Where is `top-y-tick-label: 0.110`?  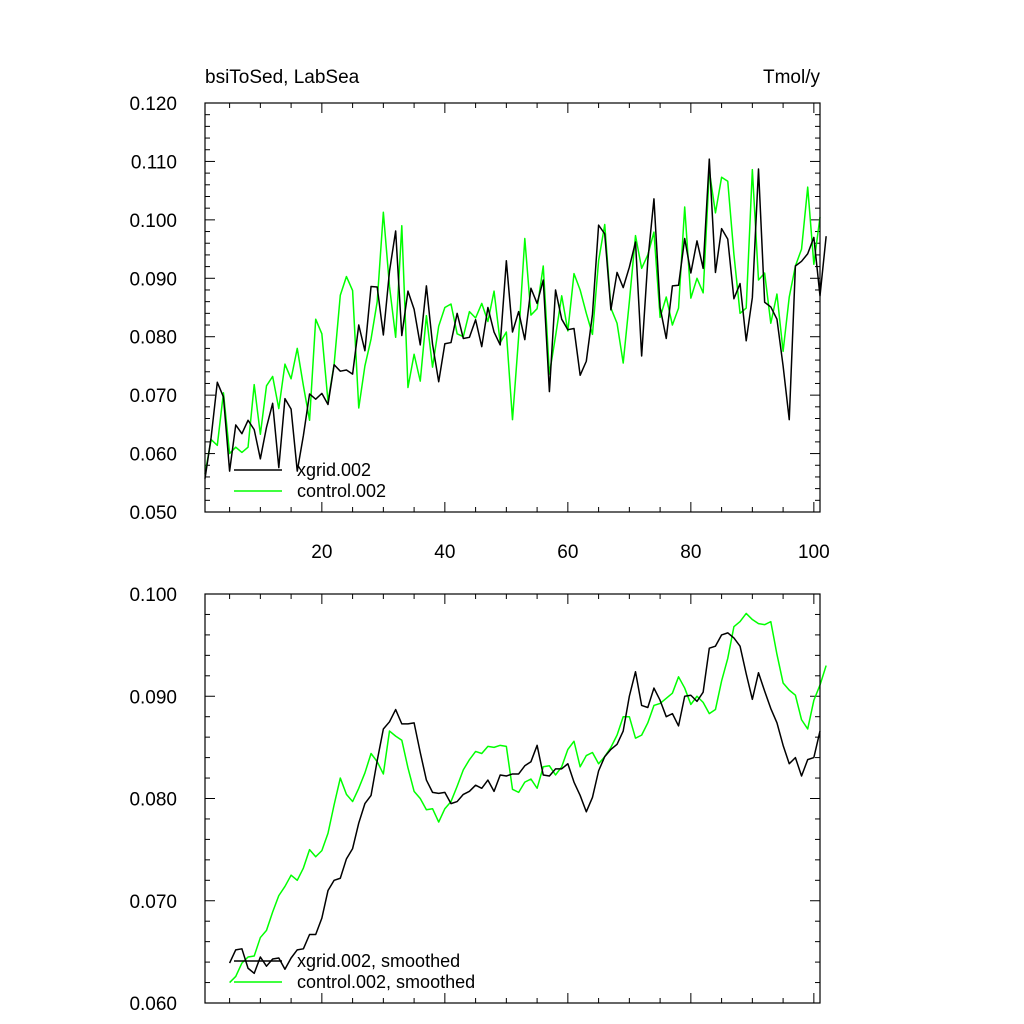 top-y-tick-label: 0.110 is located at coordinates (154, 162).